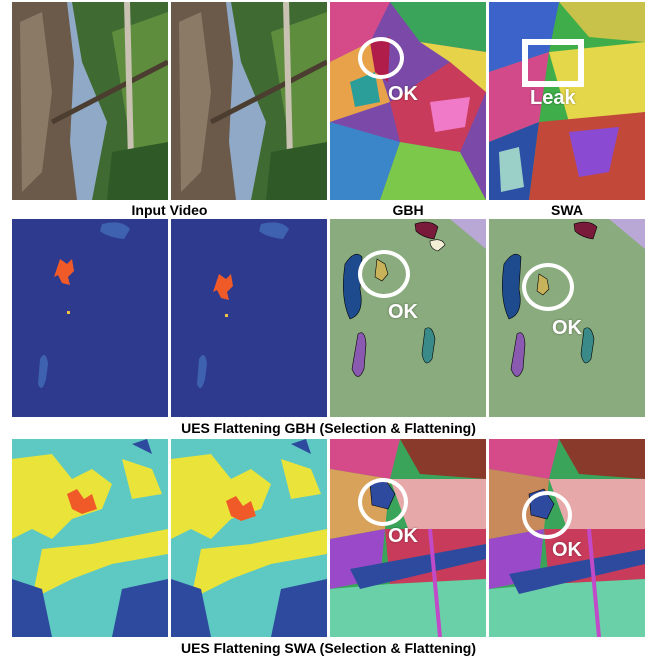 The image size is (653, 661). What do you see at coordinates (553, 98) in the screenshot?
I see `leak-label-swa: Leak` at bounding box center [553, 98].